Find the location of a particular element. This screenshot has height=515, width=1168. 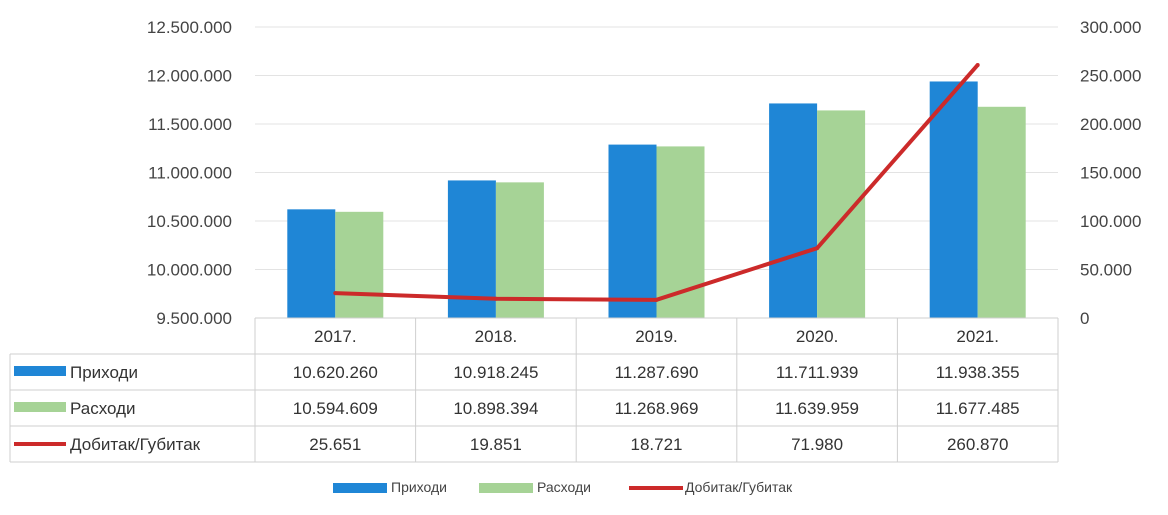

y-left-tick-label: 10.000.000 is located at coordinates (189, 270).